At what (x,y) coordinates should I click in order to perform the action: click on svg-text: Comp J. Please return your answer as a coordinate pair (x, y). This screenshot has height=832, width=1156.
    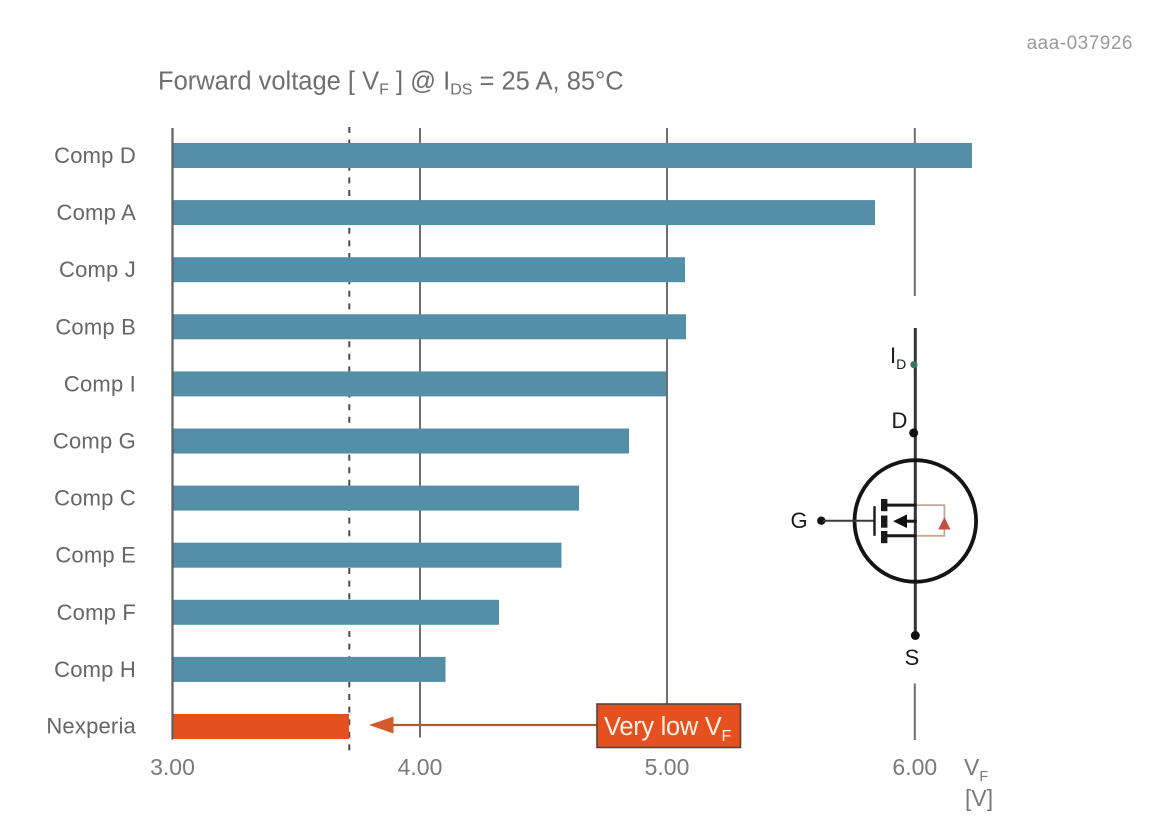
    Looking at the image, I should click on (97, 269).